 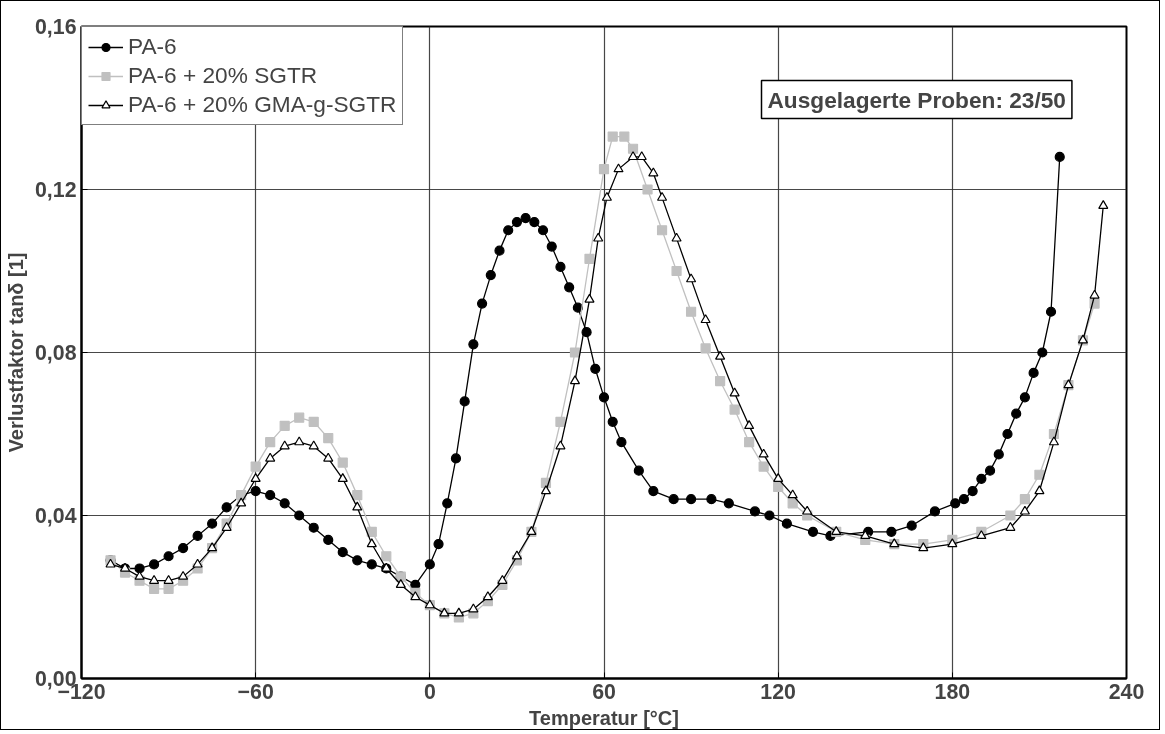 What do you see at coordinates (15, 352) in the screenshot?
I see `y-axis-title: Verlustfaktor tanδ [1]` at bounding box center [15, 352].